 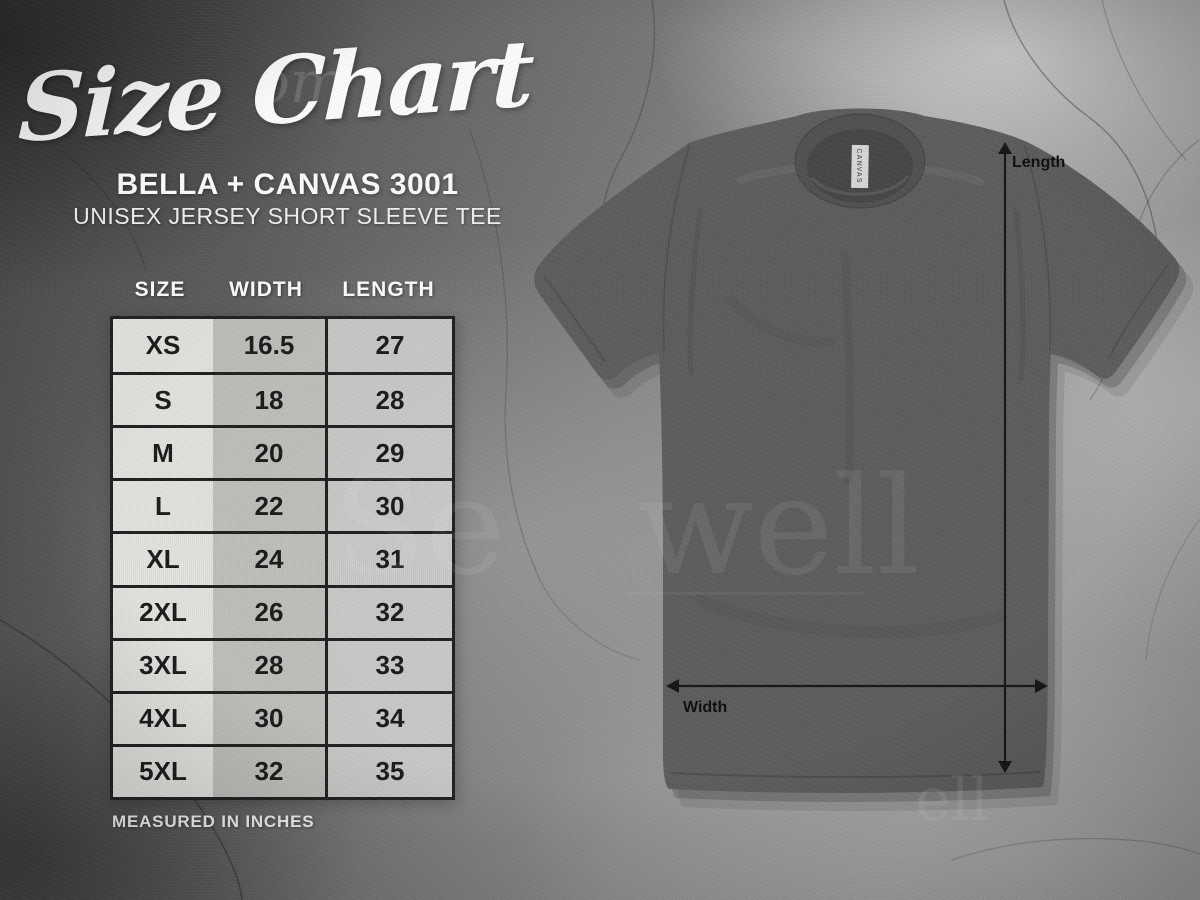 What do you see at coordinates (269, 453) in the screenshot?
I see `width-cell: 20` at bounding box center [269, 453].